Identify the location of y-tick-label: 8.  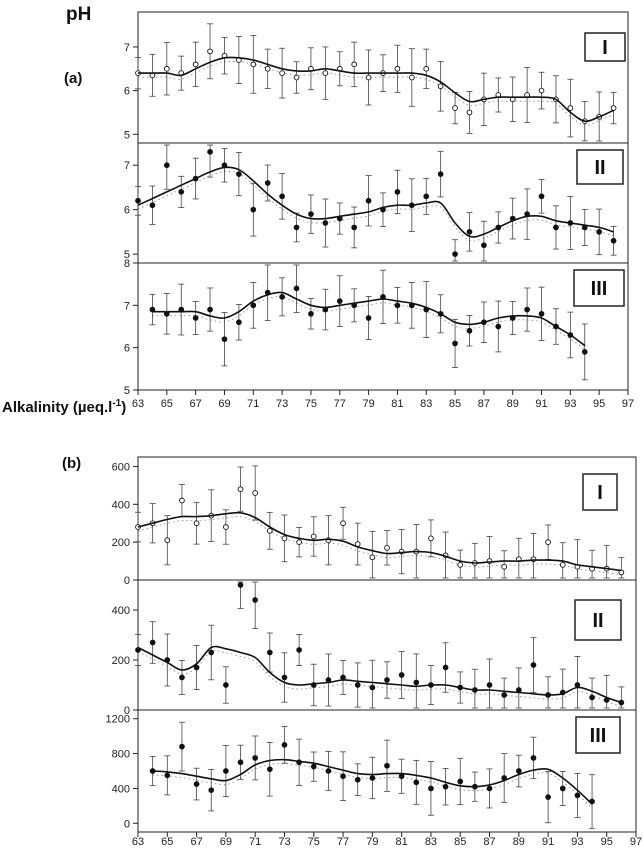
(127, 264).